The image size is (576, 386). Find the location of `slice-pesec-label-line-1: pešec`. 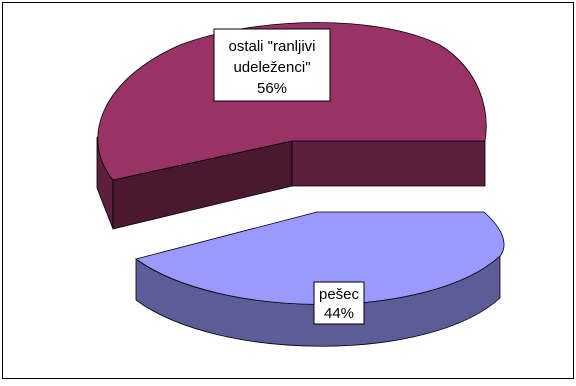

slice-pesec-label-line-1: pešec is located at coordinates (339, 294).